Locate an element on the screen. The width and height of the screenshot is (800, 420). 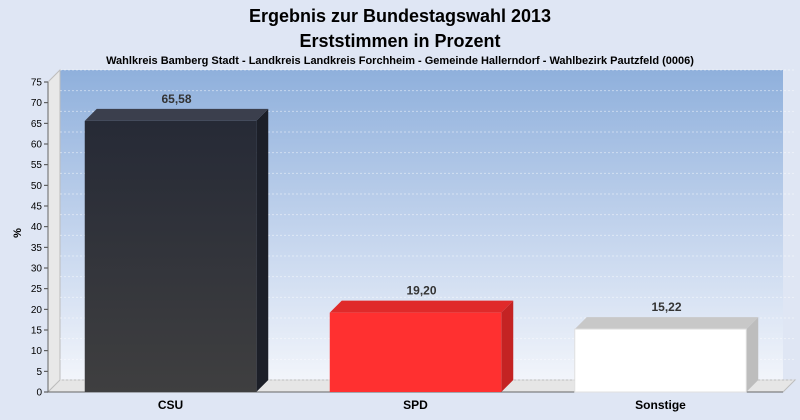
bar-spd: 19,20 is located at coordinates (421, 338).